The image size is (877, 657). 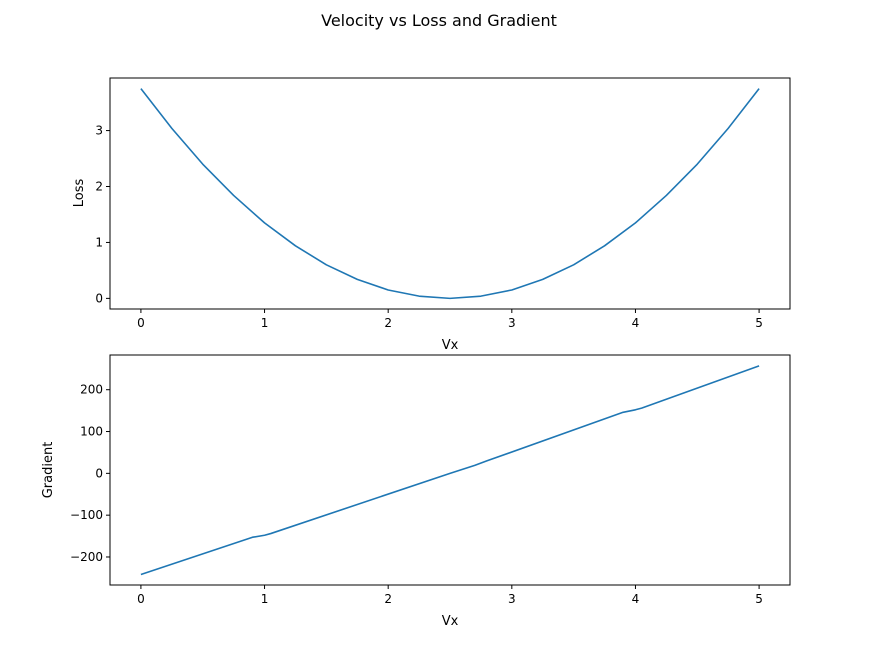 What do you see at coordinates (512, 323) in the screenshot?
I see `loss-x-tick-label: 3` at bounding box center [512, 323].